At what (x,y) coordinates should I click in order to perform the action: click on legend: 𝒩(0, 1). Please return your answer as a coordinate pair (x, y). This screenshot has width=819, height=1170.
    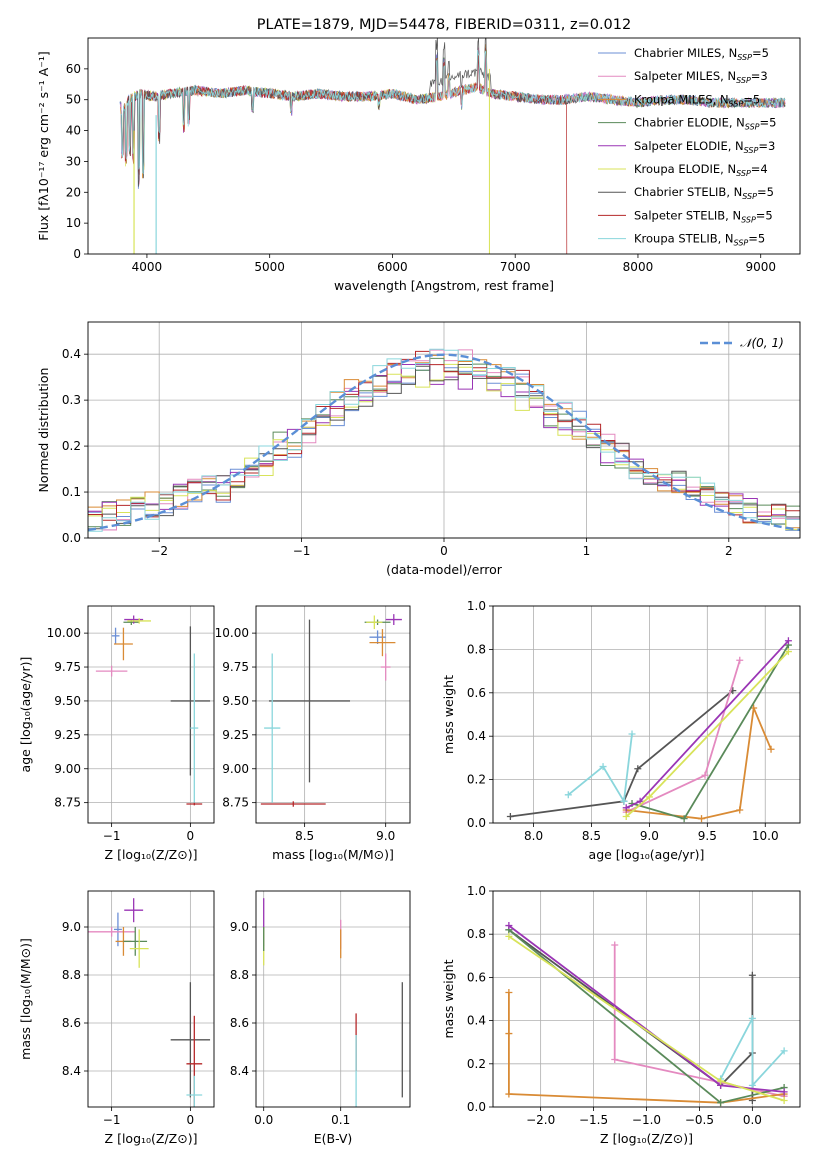
    Looking at the image, I should click on (742, 343).